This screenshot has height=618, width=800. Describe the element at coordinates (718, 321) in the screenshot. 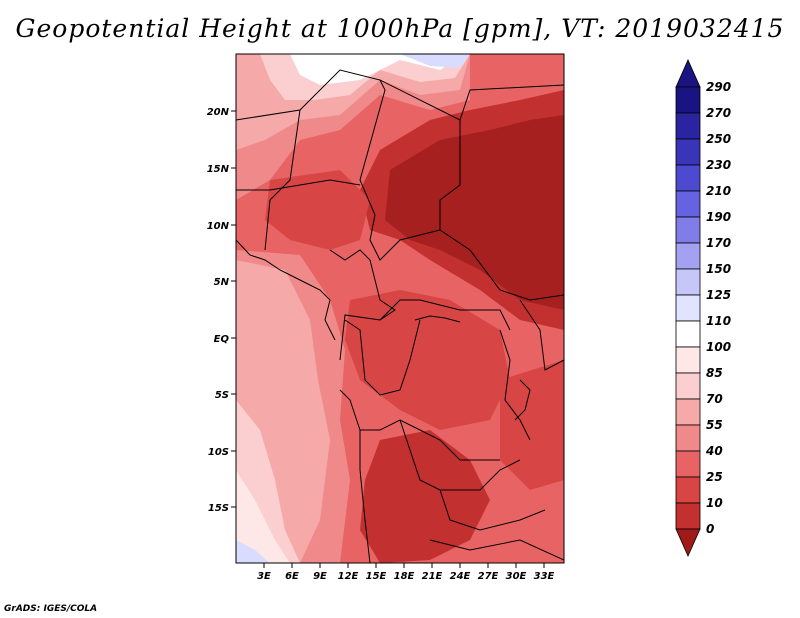

I see `colorbar-label: 110` at that location.